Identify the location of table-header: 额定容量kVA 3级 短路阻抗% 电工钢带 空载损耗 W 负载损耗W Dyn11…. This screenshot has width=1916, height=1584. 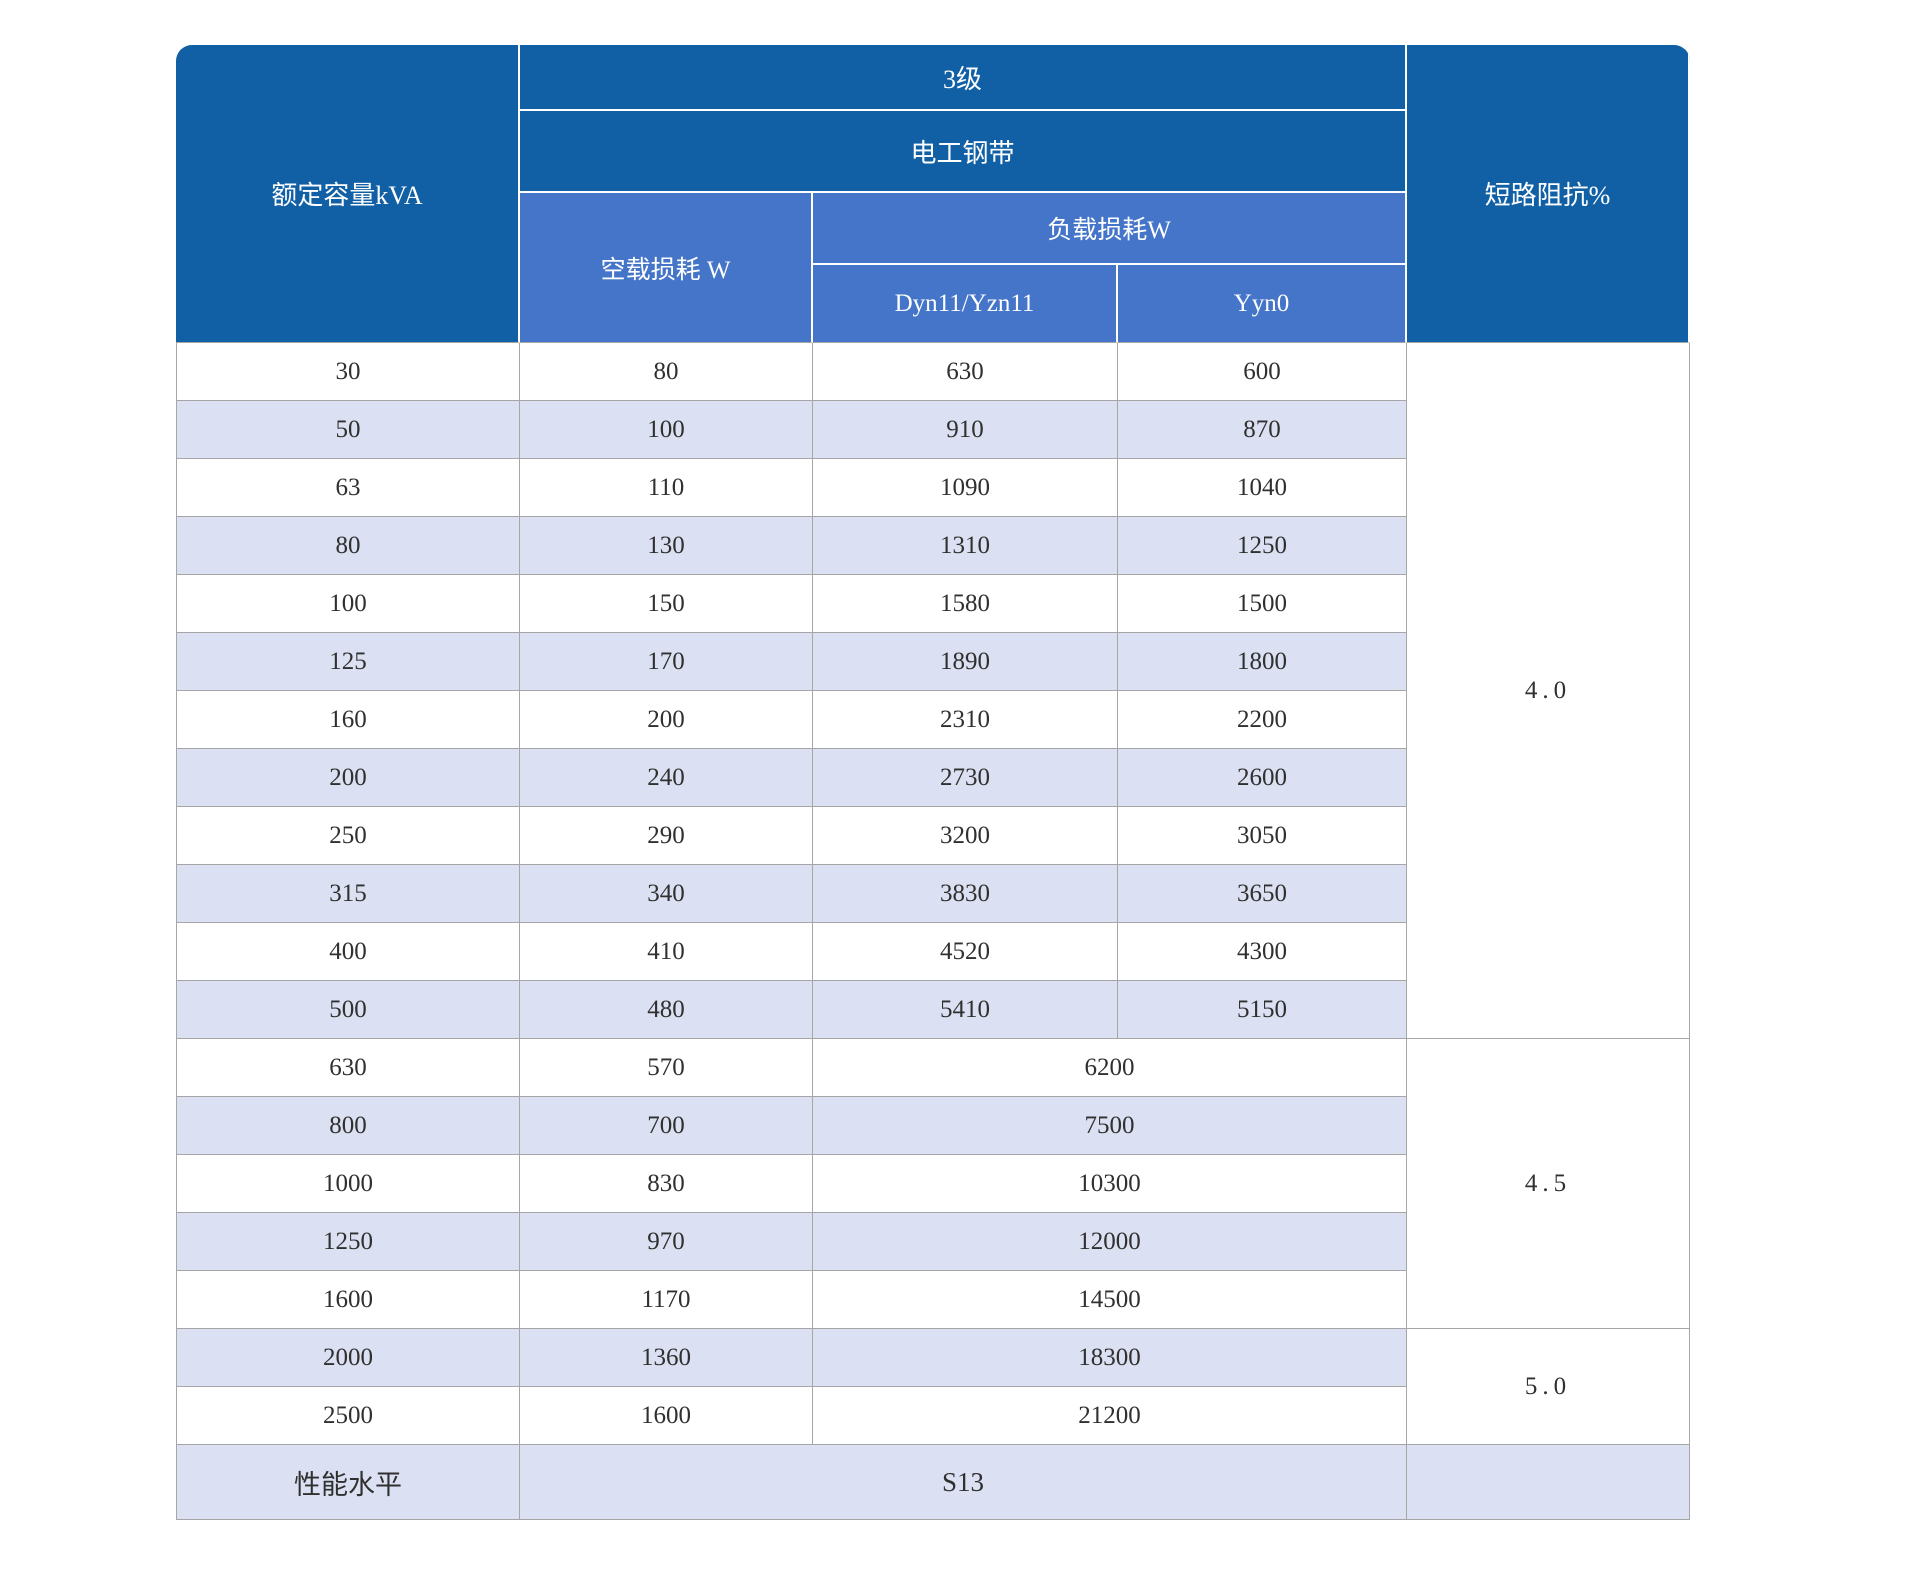
(933, 194).